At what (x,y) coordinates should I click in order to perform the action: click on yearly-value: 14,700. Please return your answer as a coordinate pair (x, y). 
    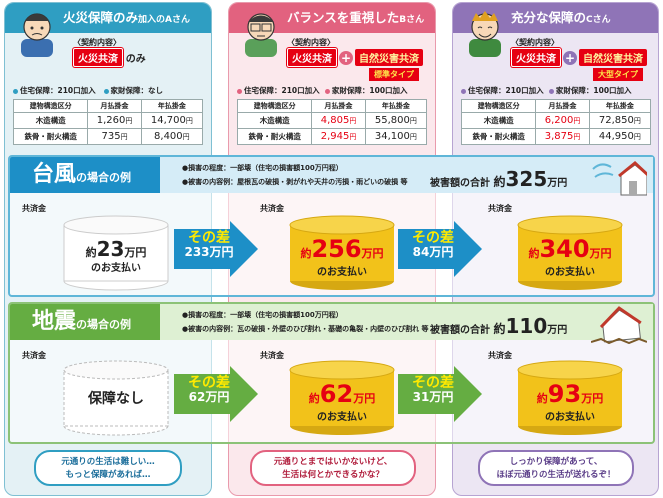
    Looking at the image, I should click on (168, 120).